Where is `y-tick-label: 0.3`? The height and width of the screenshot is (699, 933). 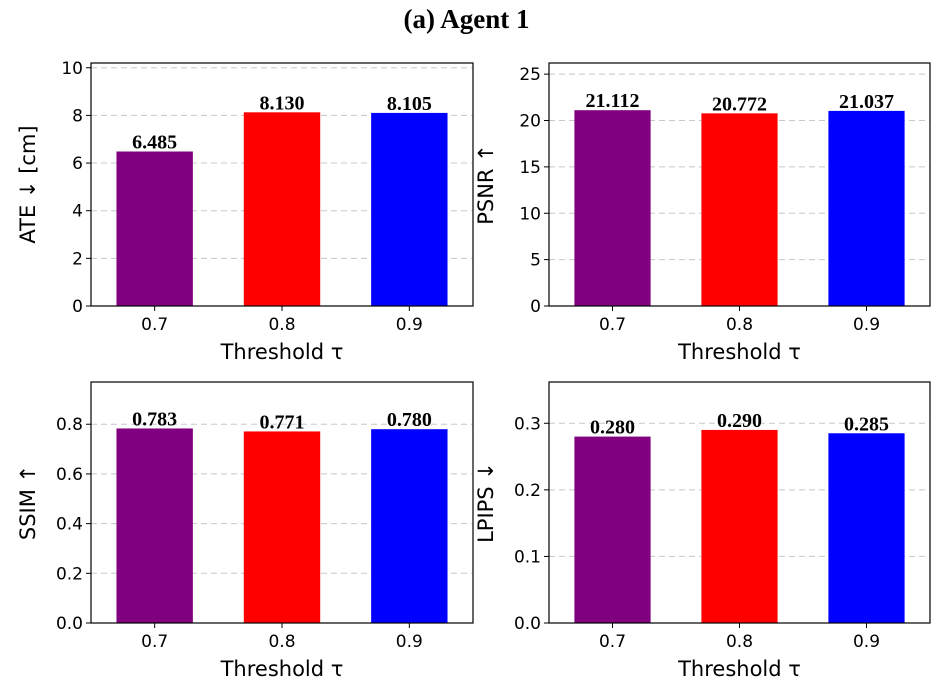 y-tick-label: 0.3 is located at coordinates (527, 424).